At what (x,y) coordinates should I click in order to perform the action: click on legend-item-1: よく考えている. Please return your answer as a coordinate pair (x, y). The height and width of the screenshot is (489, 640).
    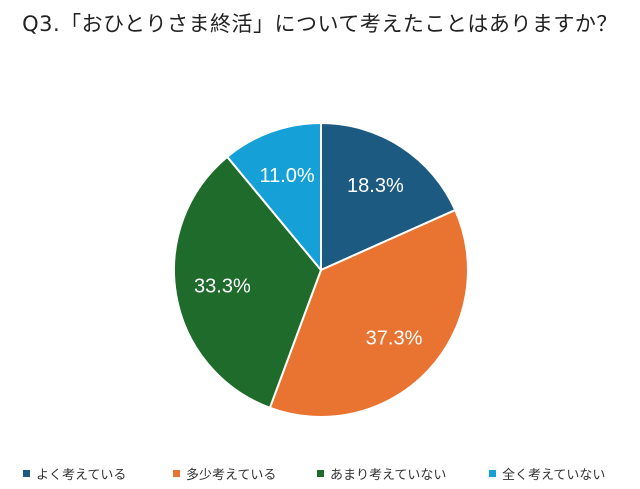
    Looking at the image, I should click on (74, 473).